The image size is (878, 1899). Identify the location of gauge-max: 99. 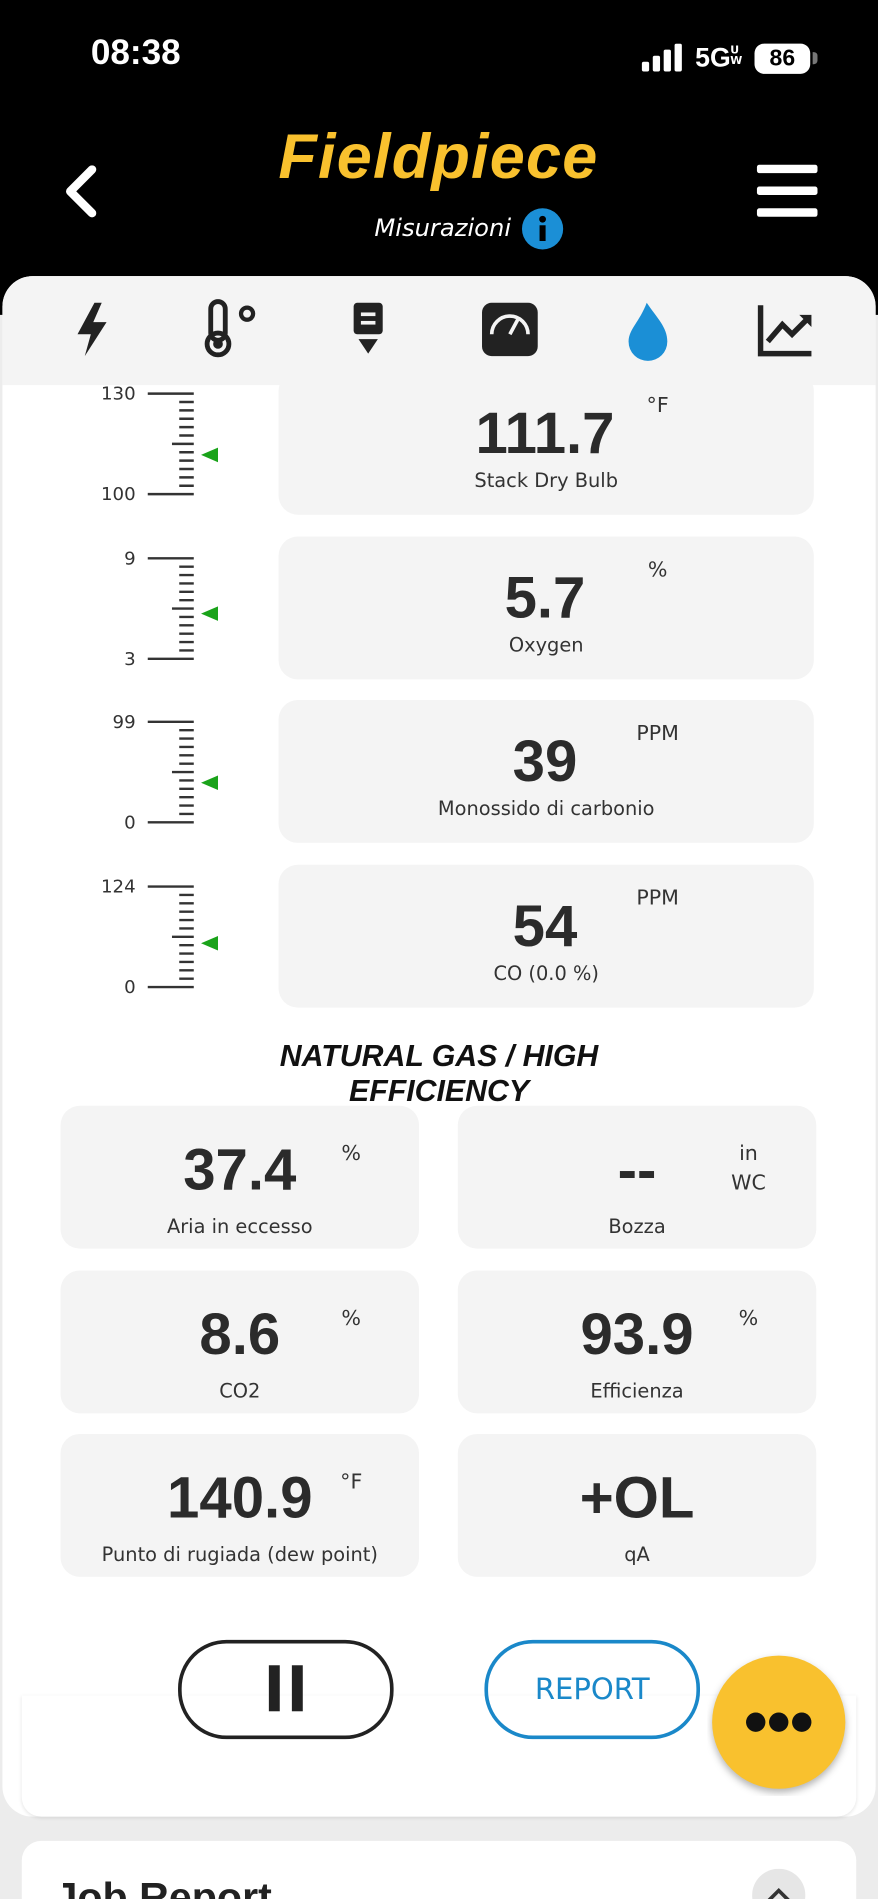
(124, 721).